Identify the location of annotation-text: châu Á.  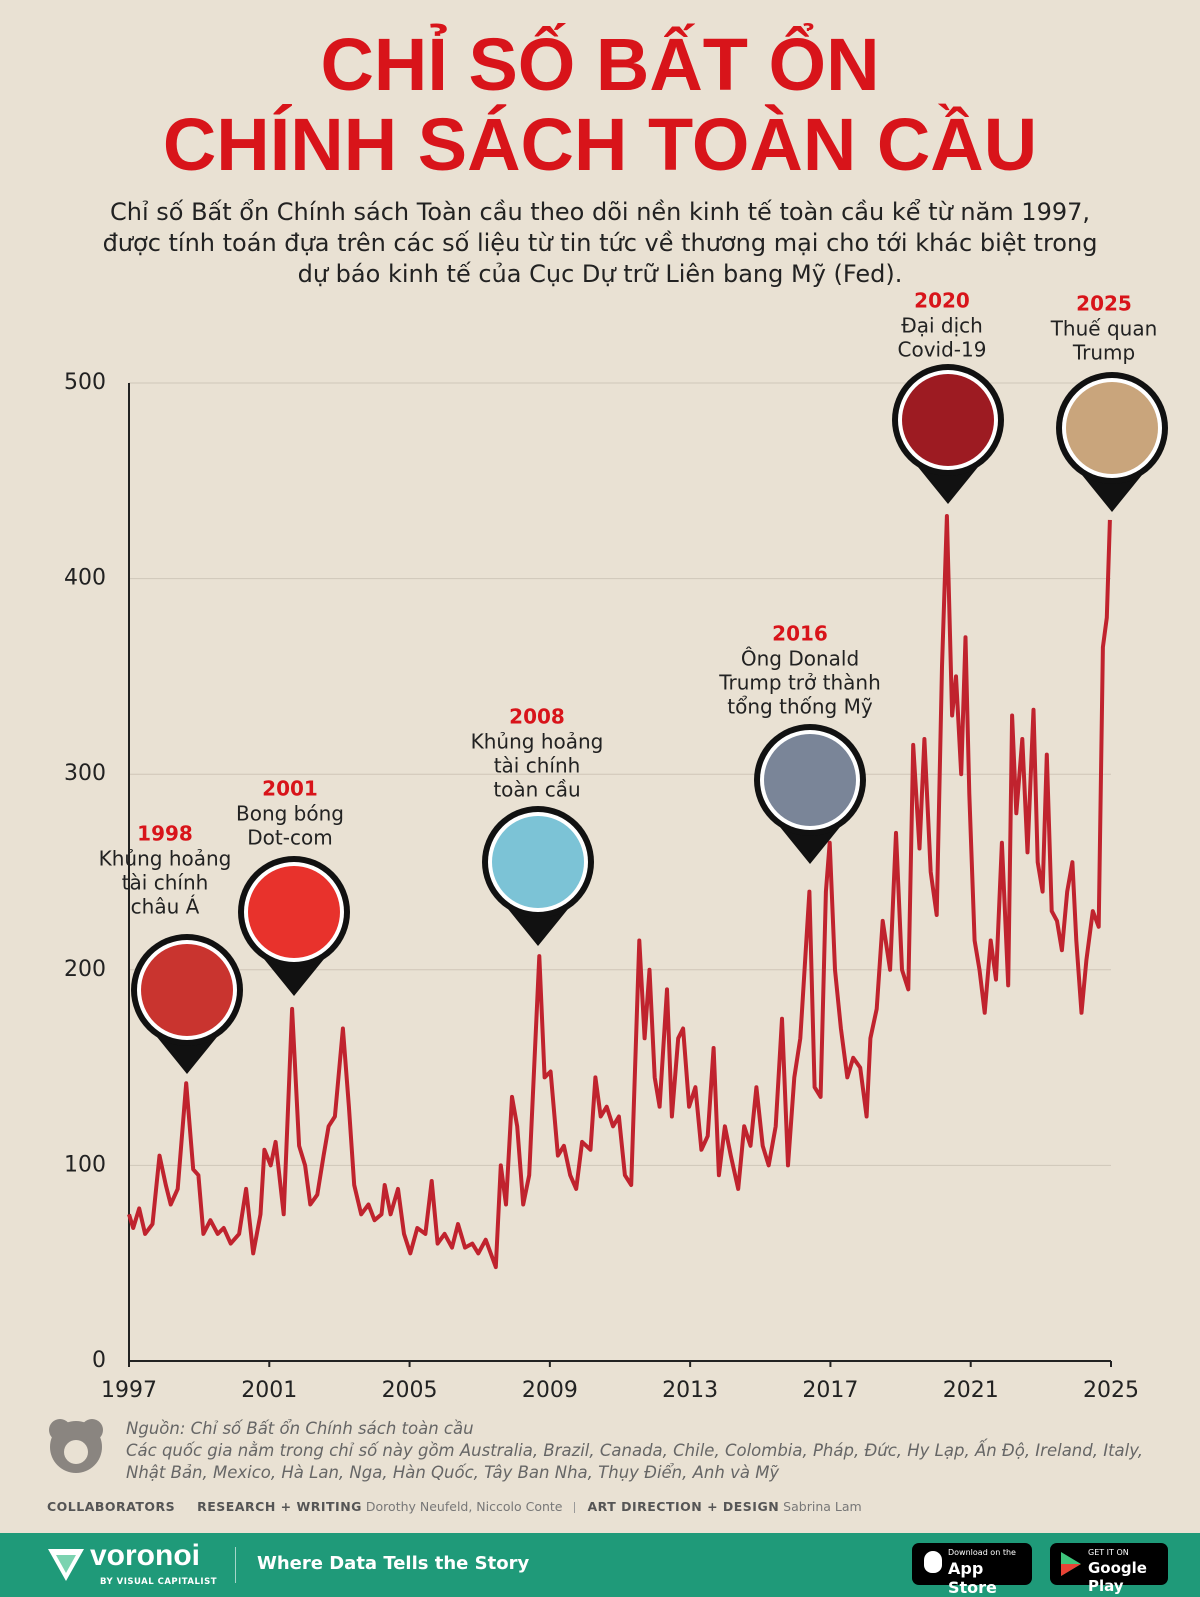
(165, 907).